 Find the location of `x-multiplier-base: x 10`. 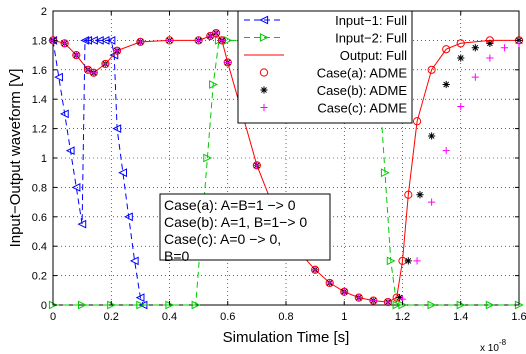

x-multiplier-base: x 10 is located at coordinates (489, 348).